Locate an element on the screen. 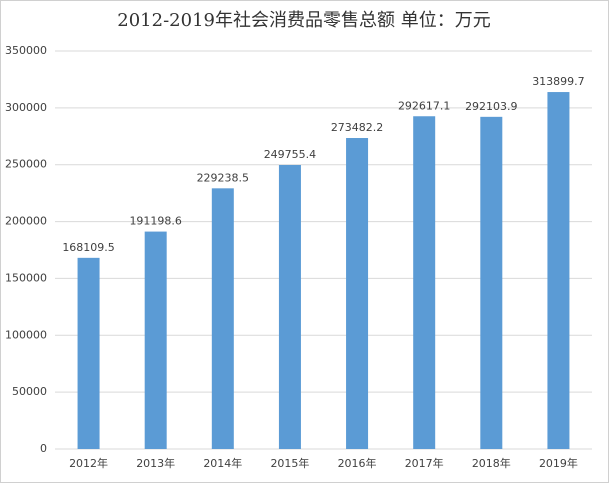  x-tick-label: 2016年 is located at coordinates (357, 463).